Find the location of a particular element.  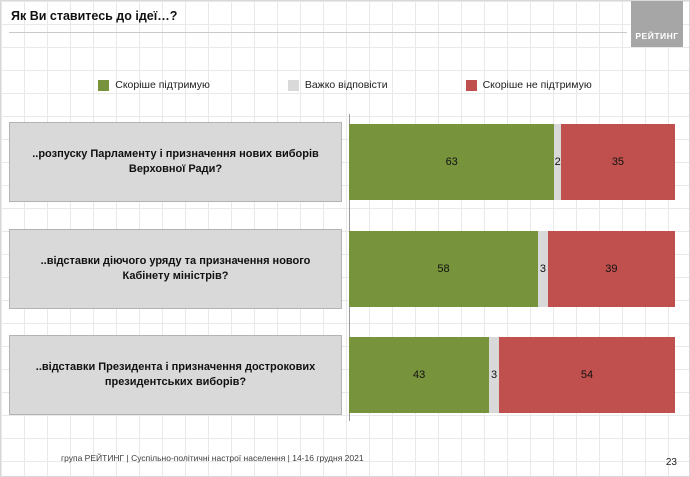

value-label: 2 is located at coordinates (557, 162).